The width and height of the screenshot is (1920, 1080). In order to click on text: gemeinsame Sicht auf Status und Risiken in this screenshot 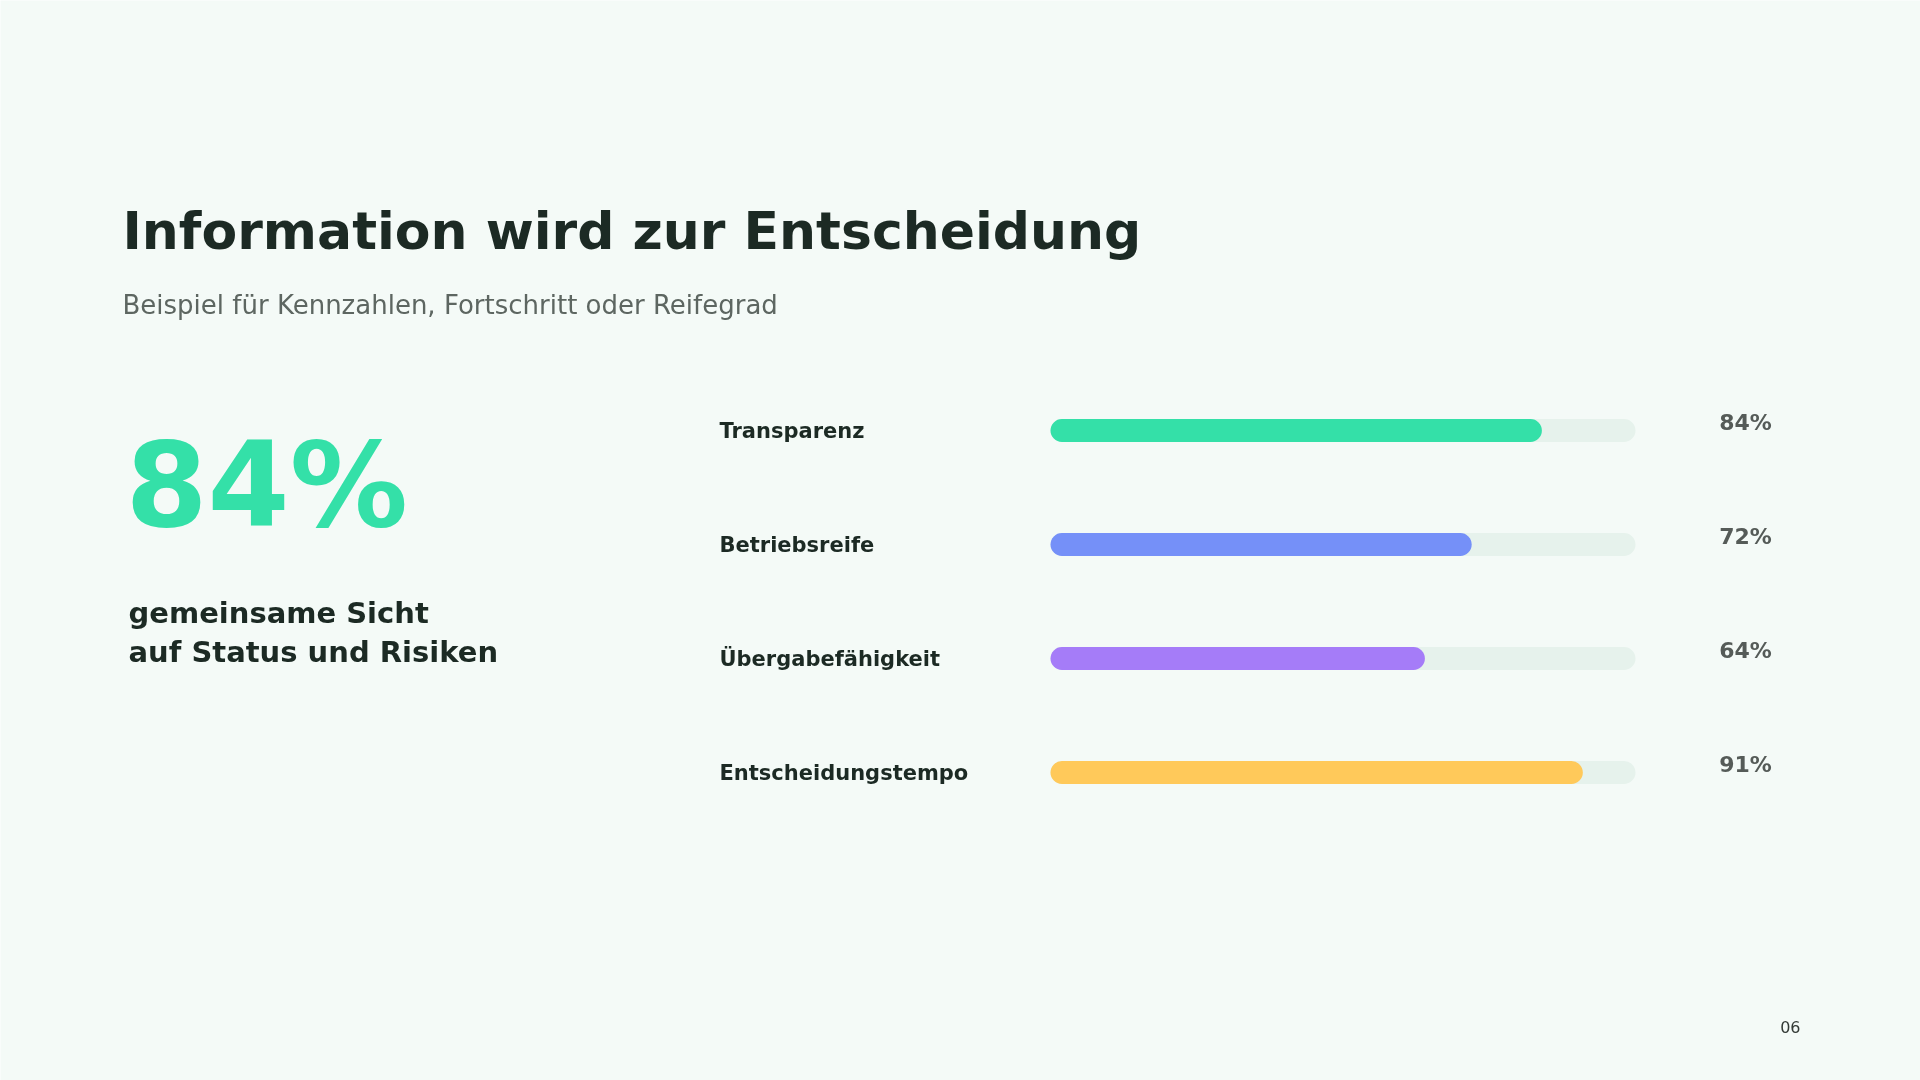, I will do `click(313, 632)`.